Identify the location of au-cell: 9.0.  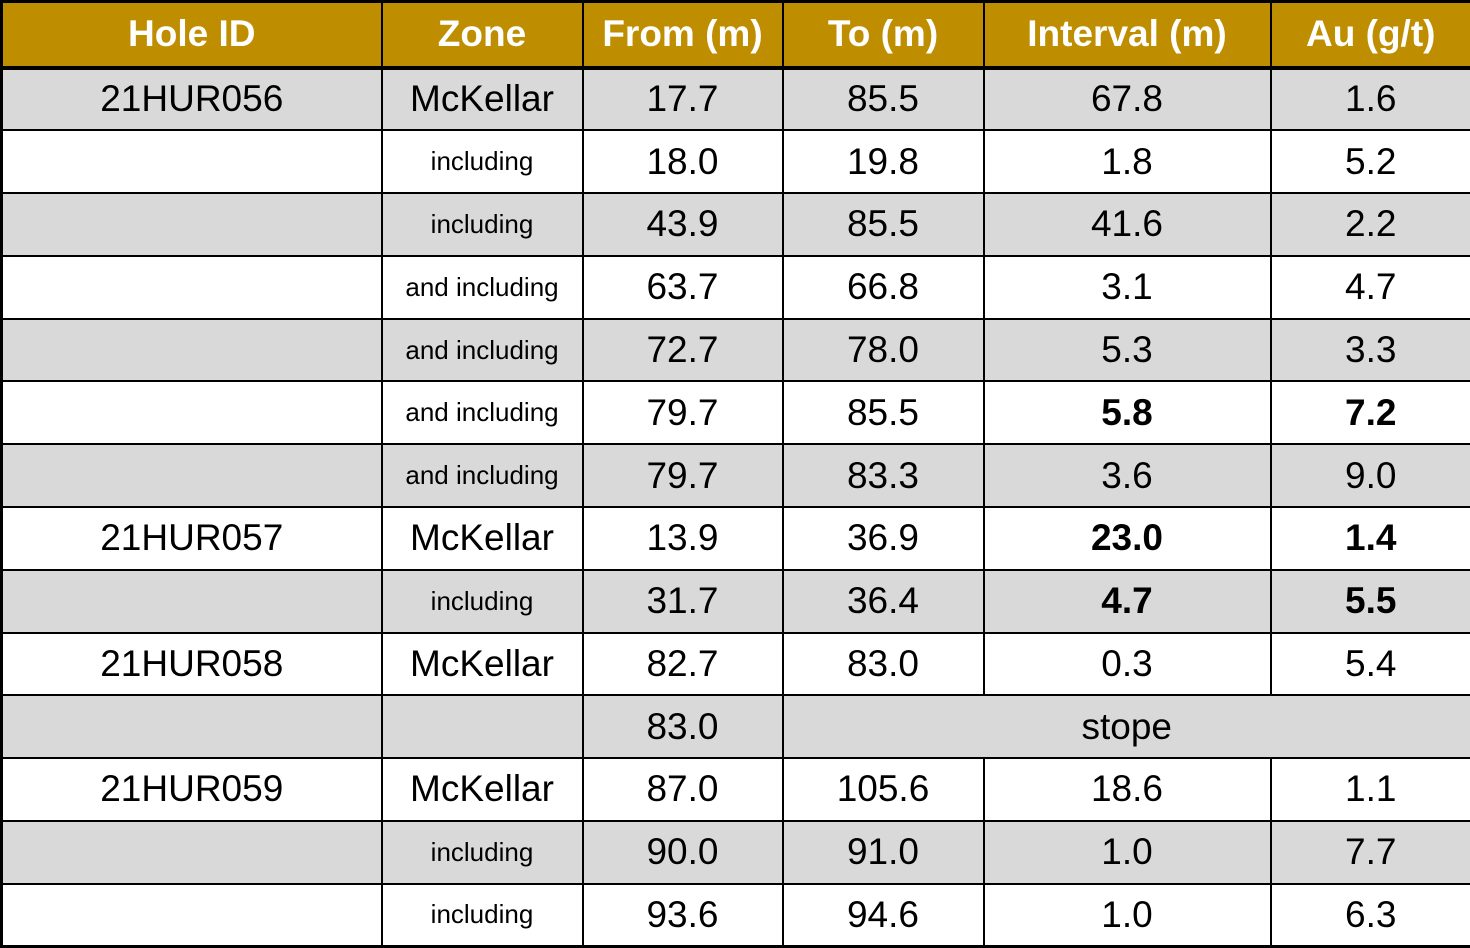
(1369, 475).